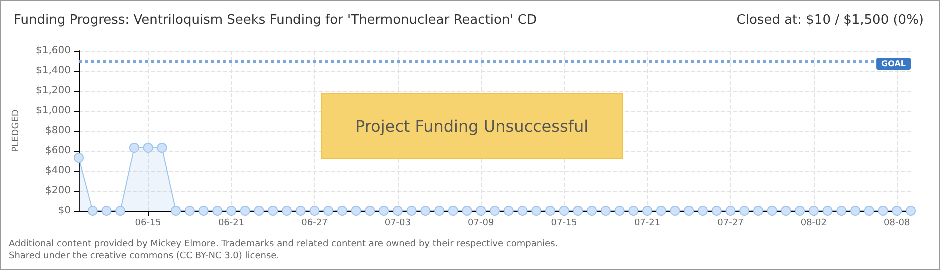 Image resolution: width=940 pixels, height=270 pixels. I want to click on text: Additional content provided by Mickey Elmore. Trademarks and related content are owned by their respective companies., so click(283, 245).